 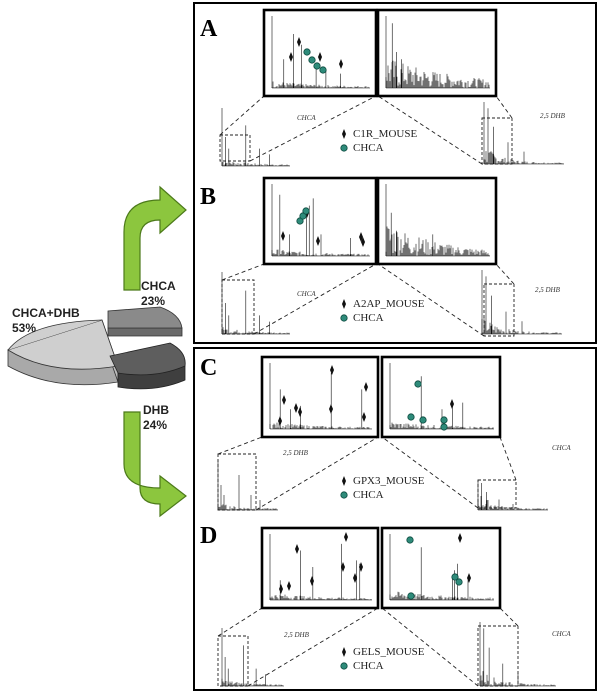 I want to click on legend-matrix-a: CHCA, so click(x=368, y=148).